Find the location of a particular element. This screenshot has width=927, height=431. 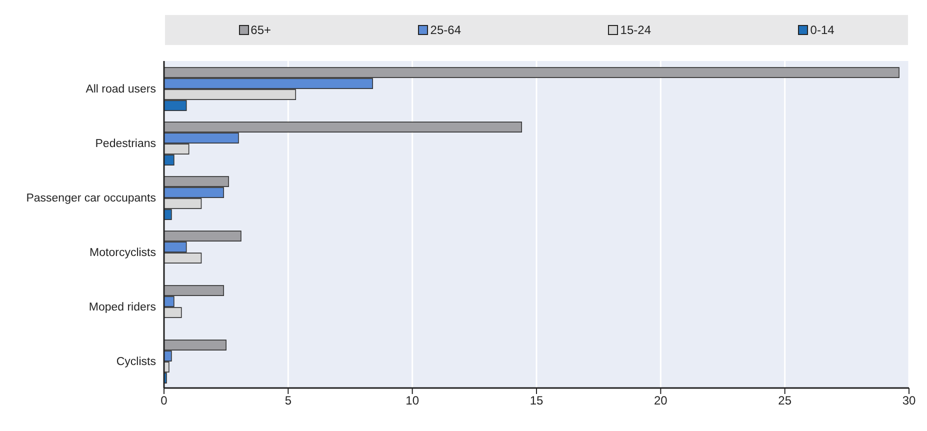

x-tick-label: 20 is located at coordinates (661, 401).